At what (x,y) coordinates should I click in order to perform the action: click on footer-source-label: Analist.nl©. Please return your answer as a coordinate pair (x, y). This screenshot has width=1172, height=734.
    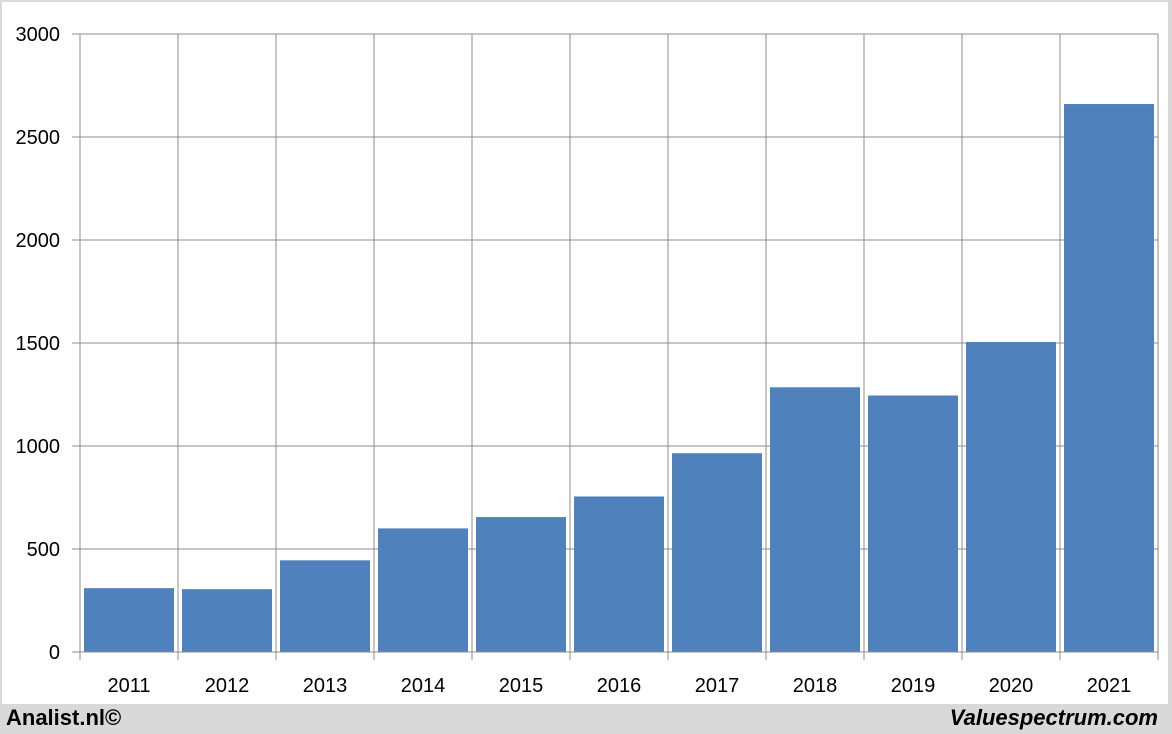
    Looking at the image, I should click on (64, 717).